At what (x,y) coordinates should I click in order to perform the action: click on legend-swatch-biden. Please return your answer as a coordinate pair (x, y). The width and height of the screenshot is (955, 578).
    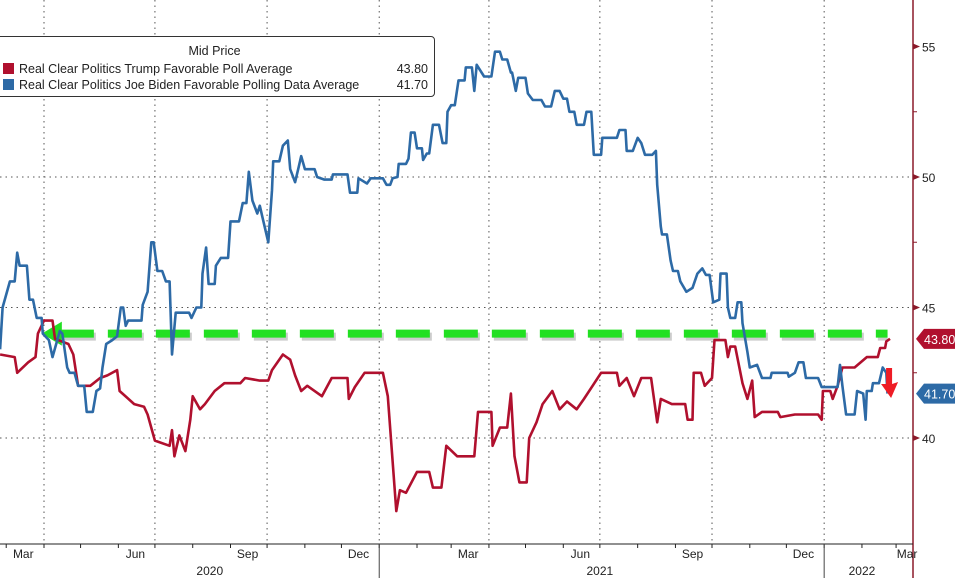
    Looking at the image, I should click on (8, 84).